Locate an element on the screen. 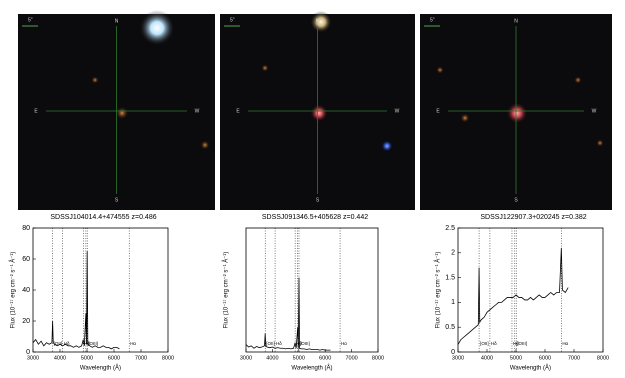  chart-title: SDSSJ122907.3+020245 z=0.382 is located at coordinates (533, 217).